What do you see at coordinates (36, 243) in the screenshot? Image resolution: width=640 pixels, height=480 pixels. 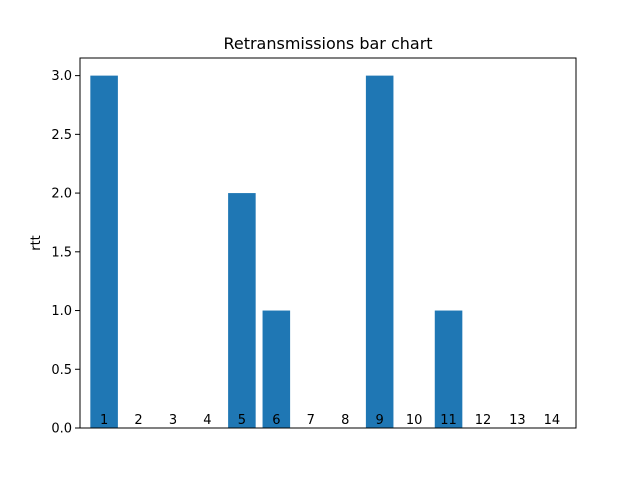 I see `y-axis-label: rtt` at bounding box center [36, 243].